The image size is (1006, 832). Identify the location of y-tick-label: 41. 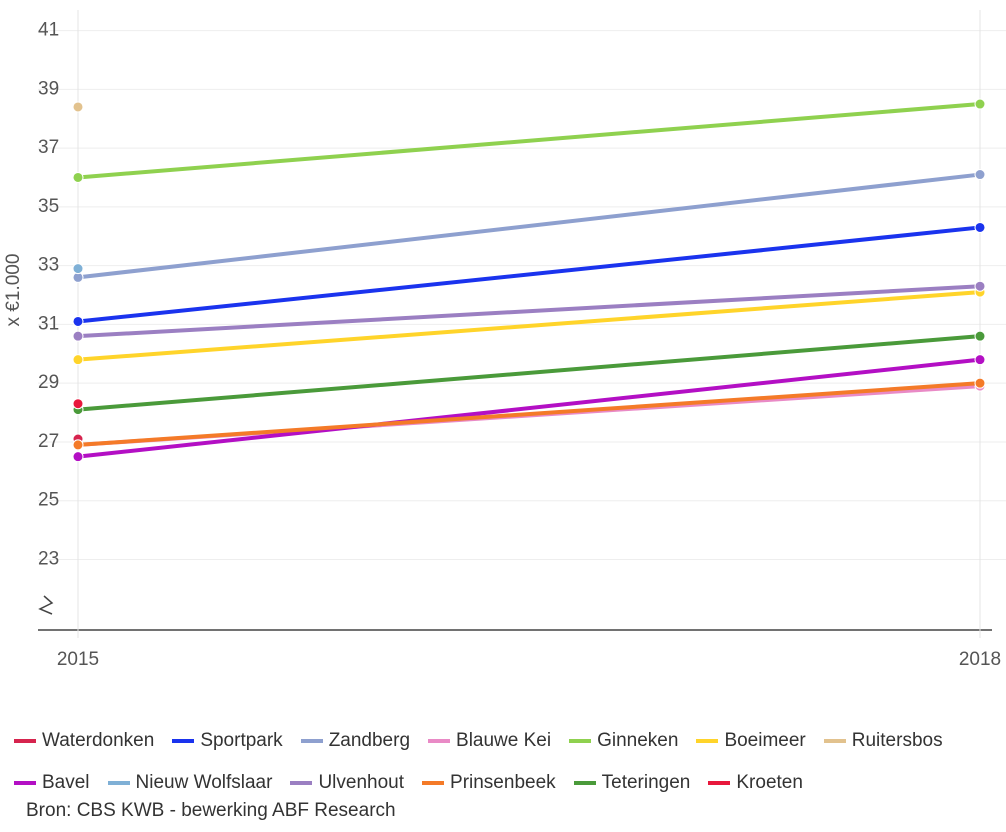
(48, 30).